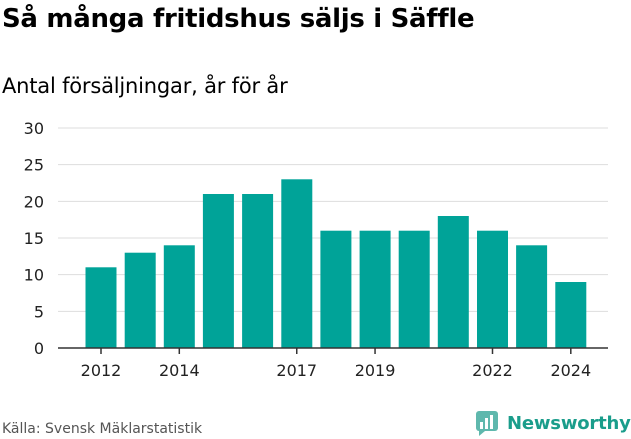 The width and height of the screenshot is (631, 439). What do you see at coordinates (34, 165) in the screenshot?
I see `y-tick-label: 25` at bounding box center [34, 165].